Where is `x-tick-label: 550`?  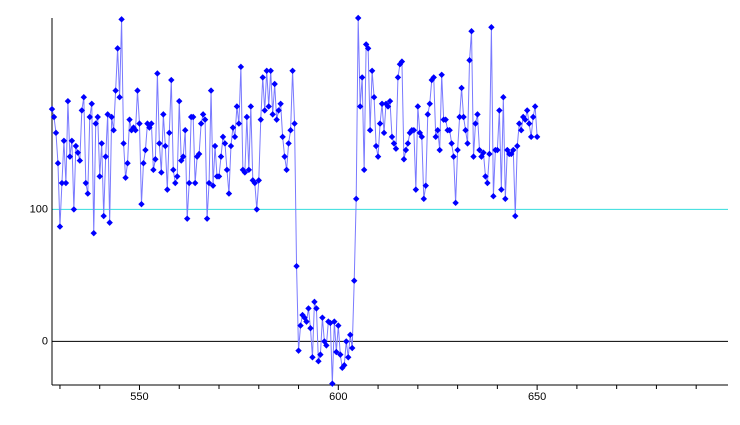
x-tick-label: 550 is located at coordinates (139, 397).